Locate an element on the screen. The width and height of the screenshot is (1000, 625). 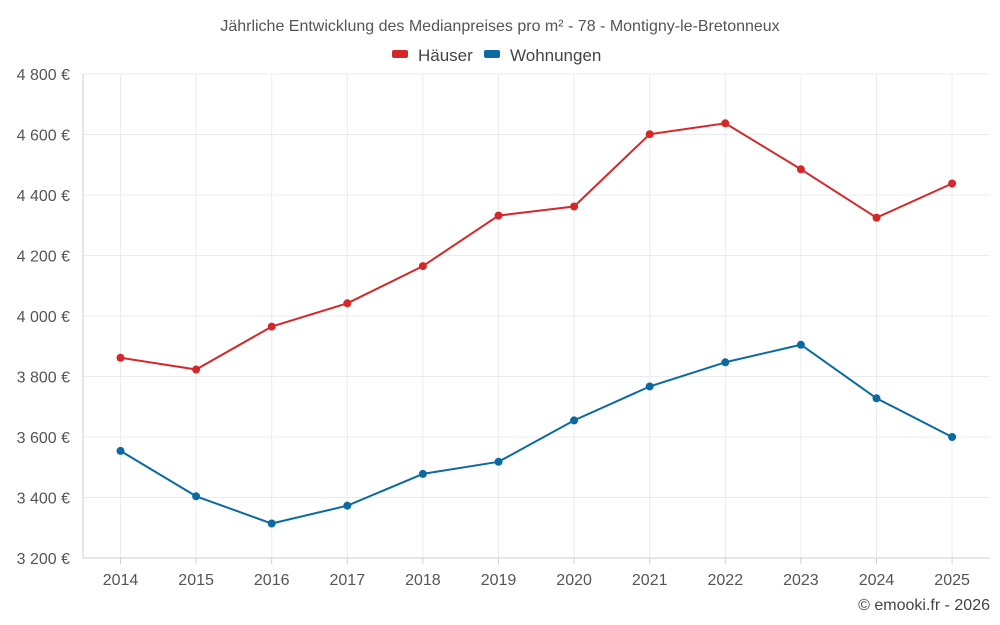
legend-label-wohnungen: Wohnungen is located at coordinates (555, 55).